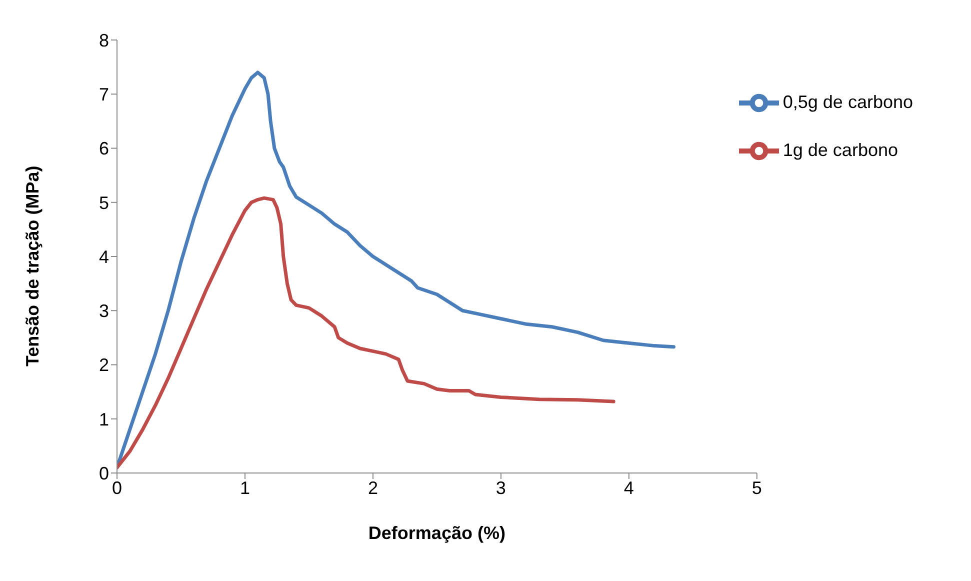  Describe the element at coordinates (103, 40) in the screenshot. I see `y-tick-label: 8` at that location.